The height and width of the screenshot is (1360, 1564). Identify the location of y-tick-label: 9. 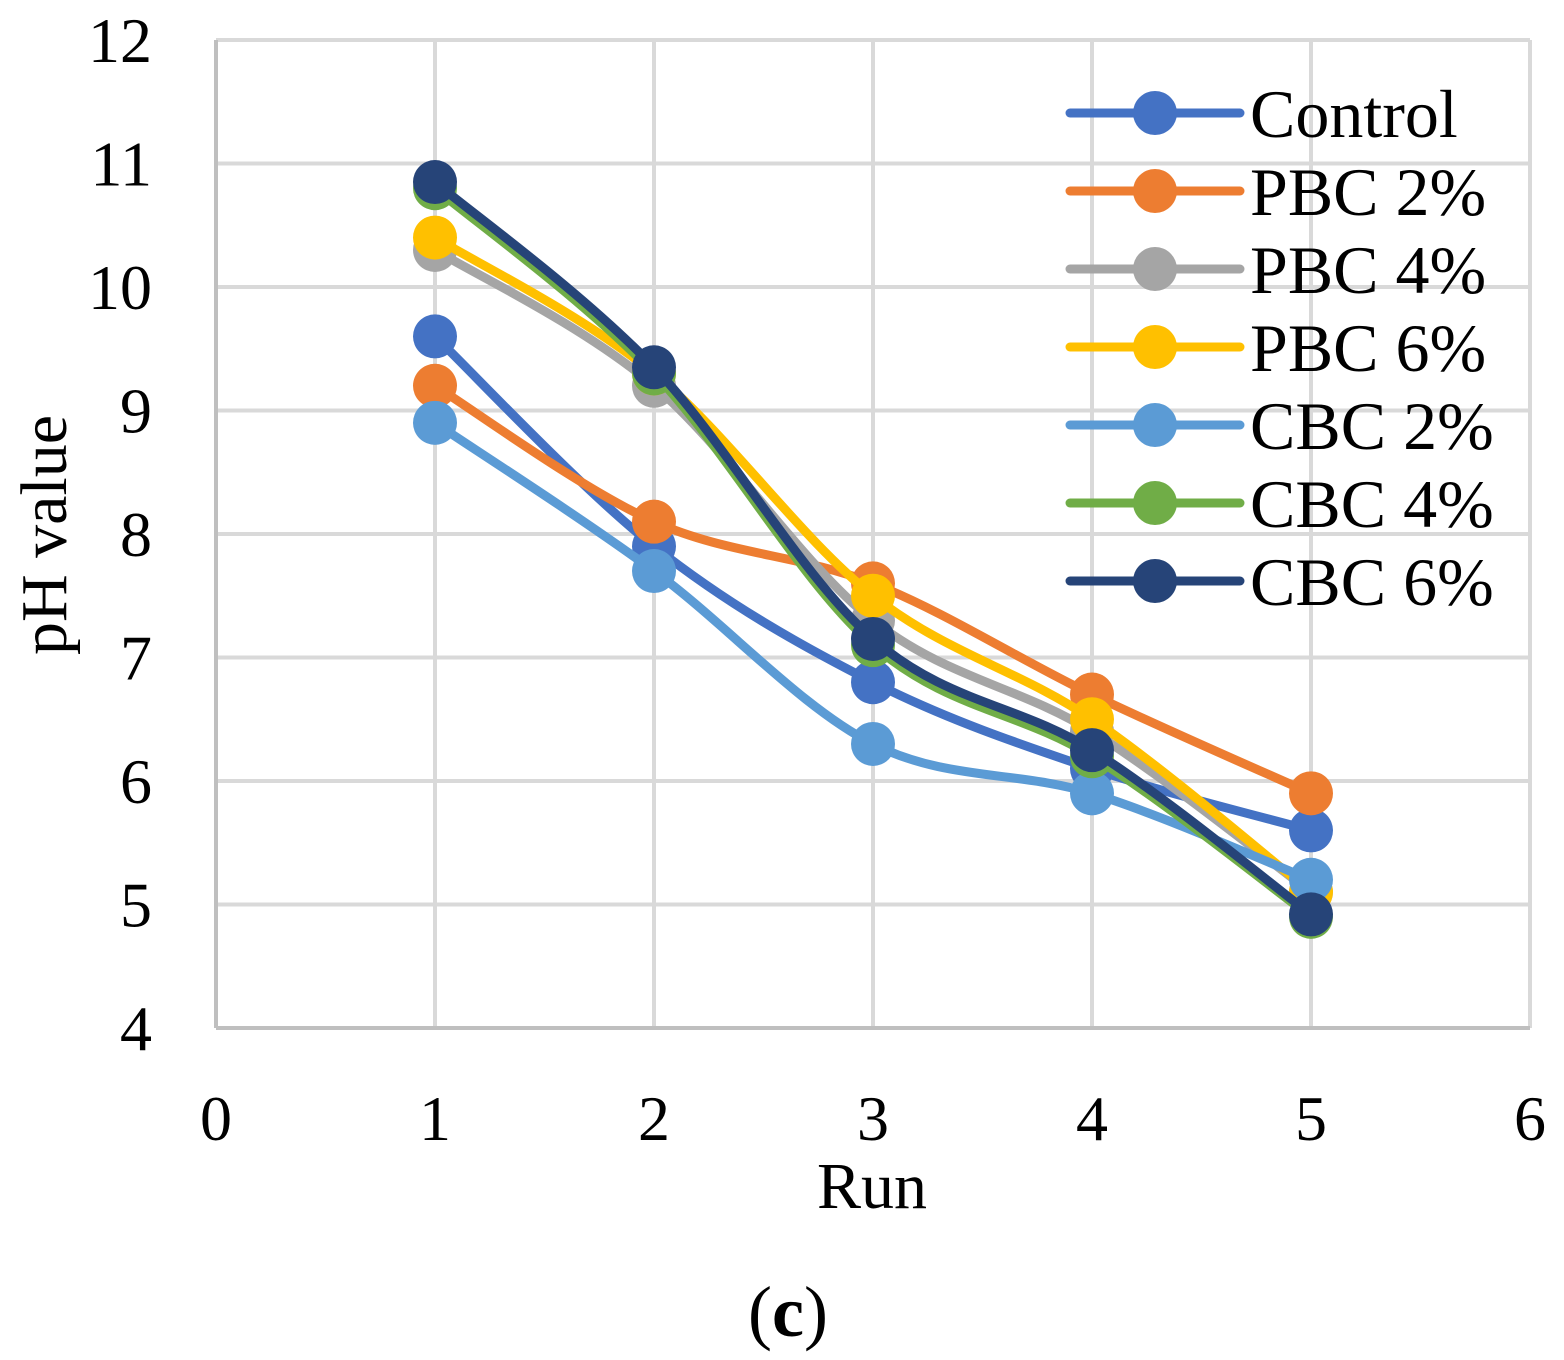
(136, 411).